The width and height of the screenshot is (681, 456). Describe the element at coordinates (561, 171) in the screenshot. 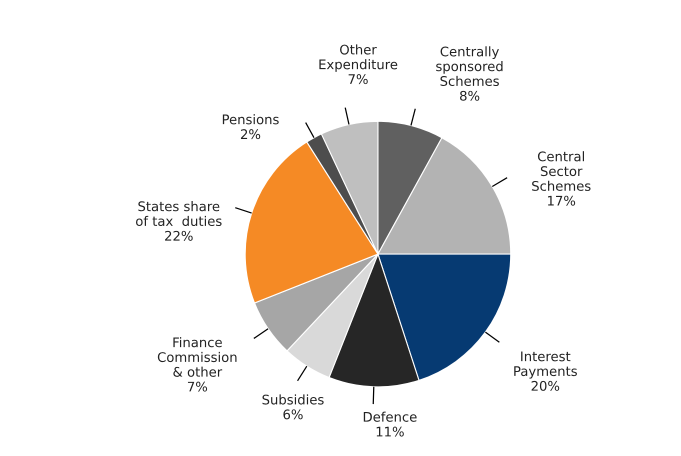

I see `slice-label: Central Sector Schemes` at that location.